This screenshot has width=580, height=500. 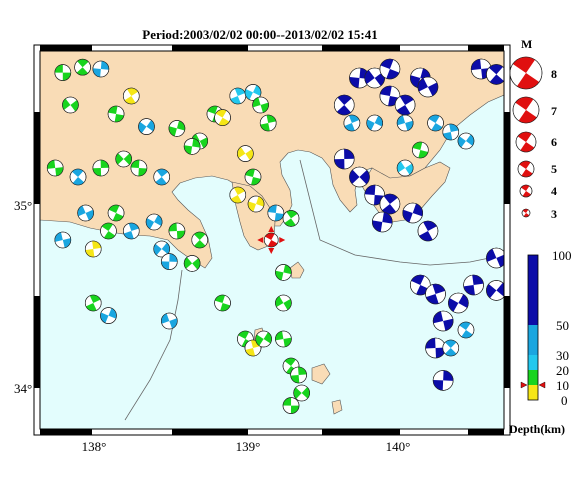 I want to click on magnitude-legend-heading: M, so click(x=526, y=44).